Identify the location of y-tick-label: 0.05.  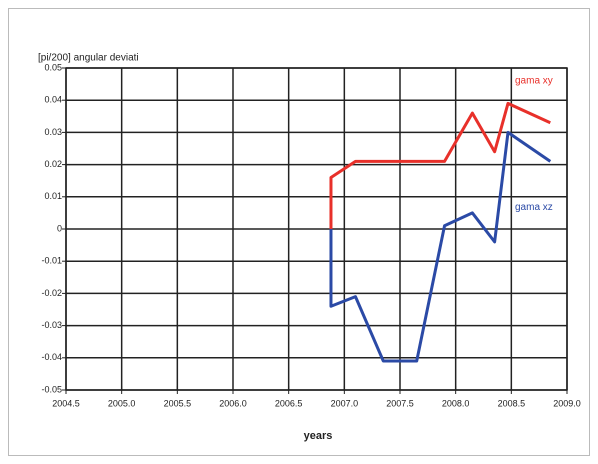
(53, 67).